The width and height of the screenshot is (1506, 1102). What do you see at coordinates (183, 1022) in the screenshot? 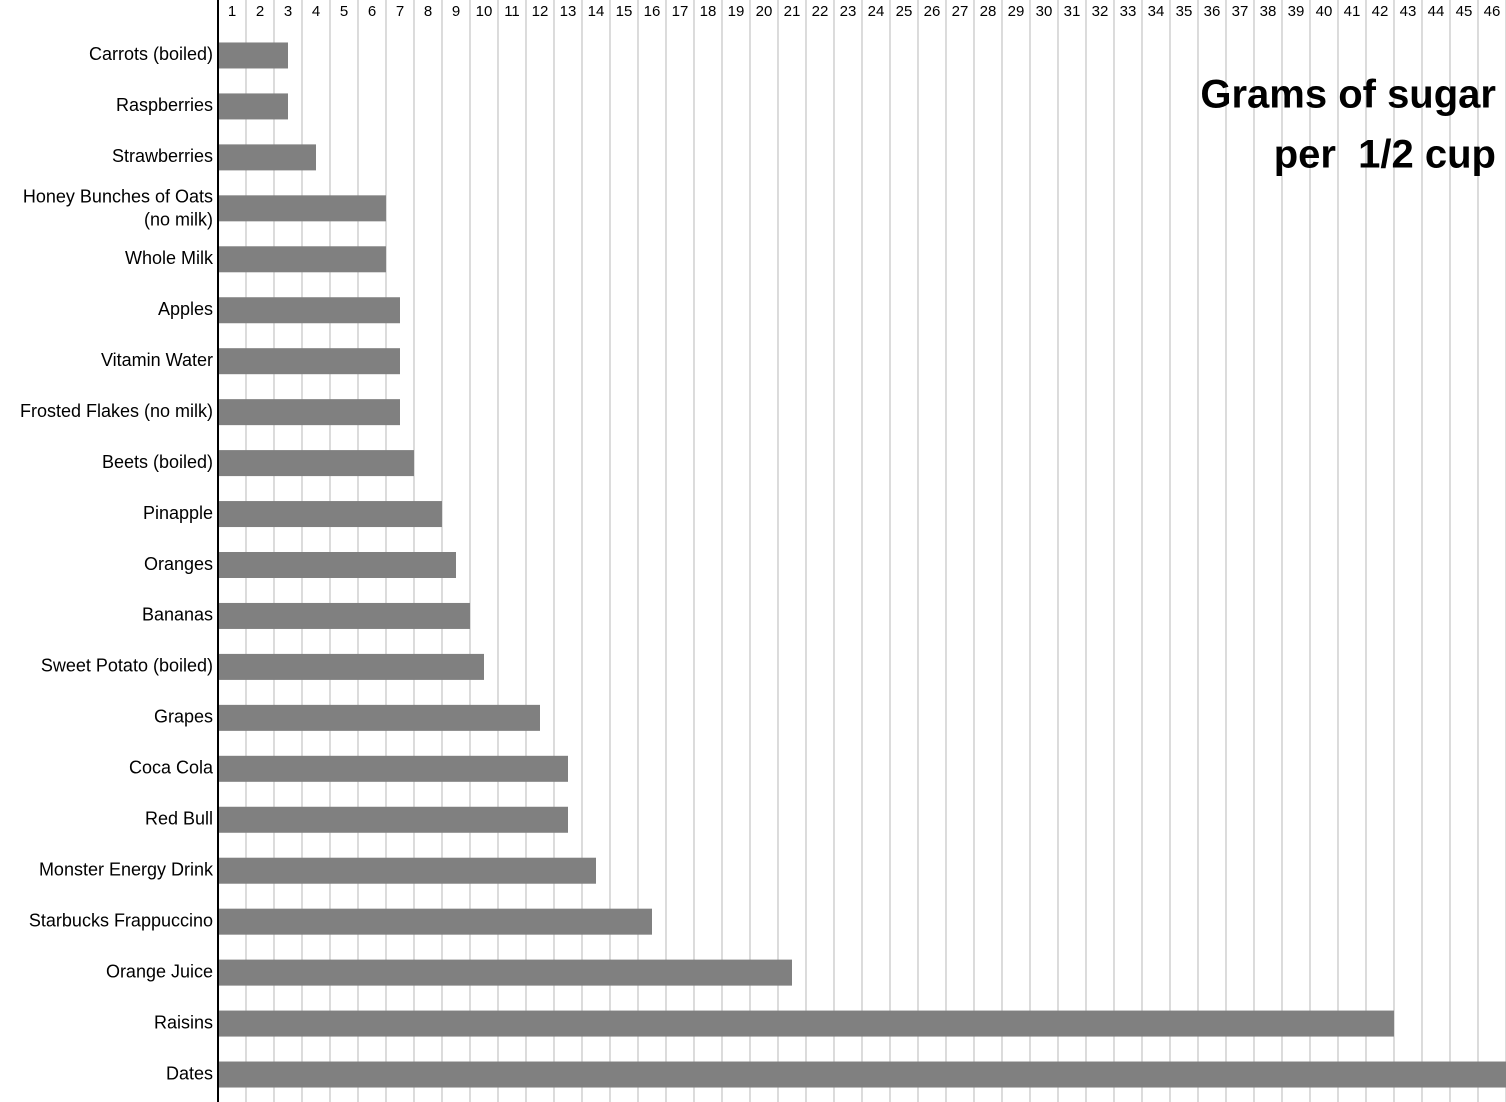
I see `y-tick-label: Raisins` at bounding box center [183, 1022].